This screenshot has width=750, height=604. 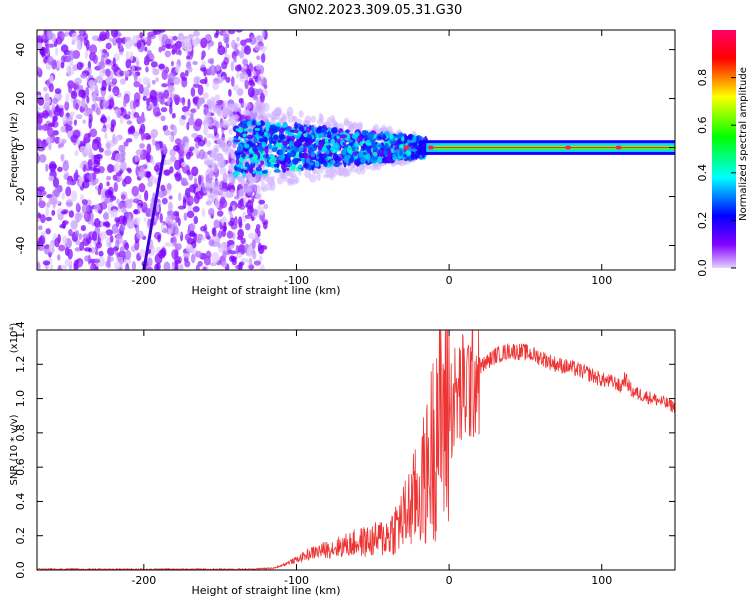 What do you see at coordinates (14, 150) in the screenshot?
I see `y-axis-label: Frequency (Hz)` at bounding box center [14, 150].